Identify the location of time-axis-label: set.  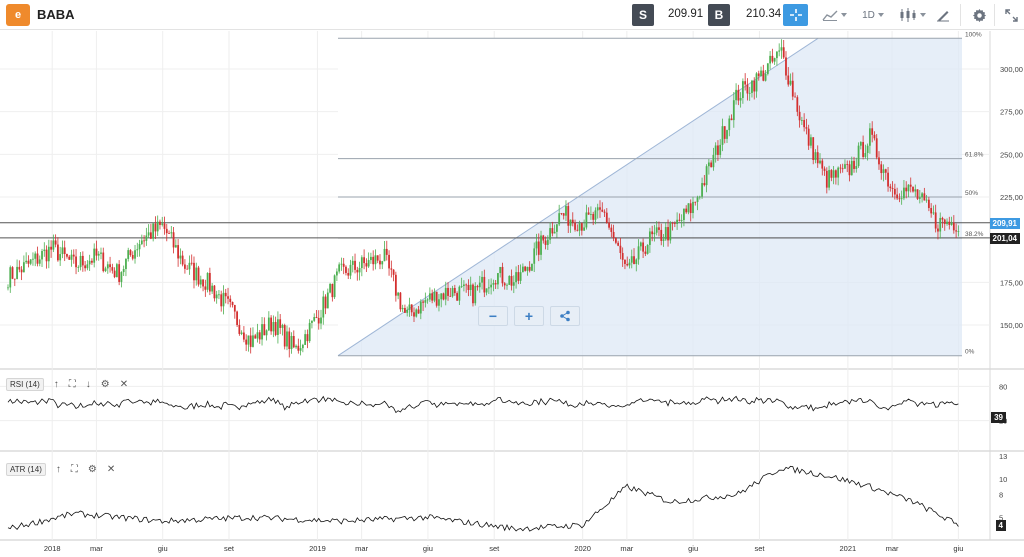
(759, 548).